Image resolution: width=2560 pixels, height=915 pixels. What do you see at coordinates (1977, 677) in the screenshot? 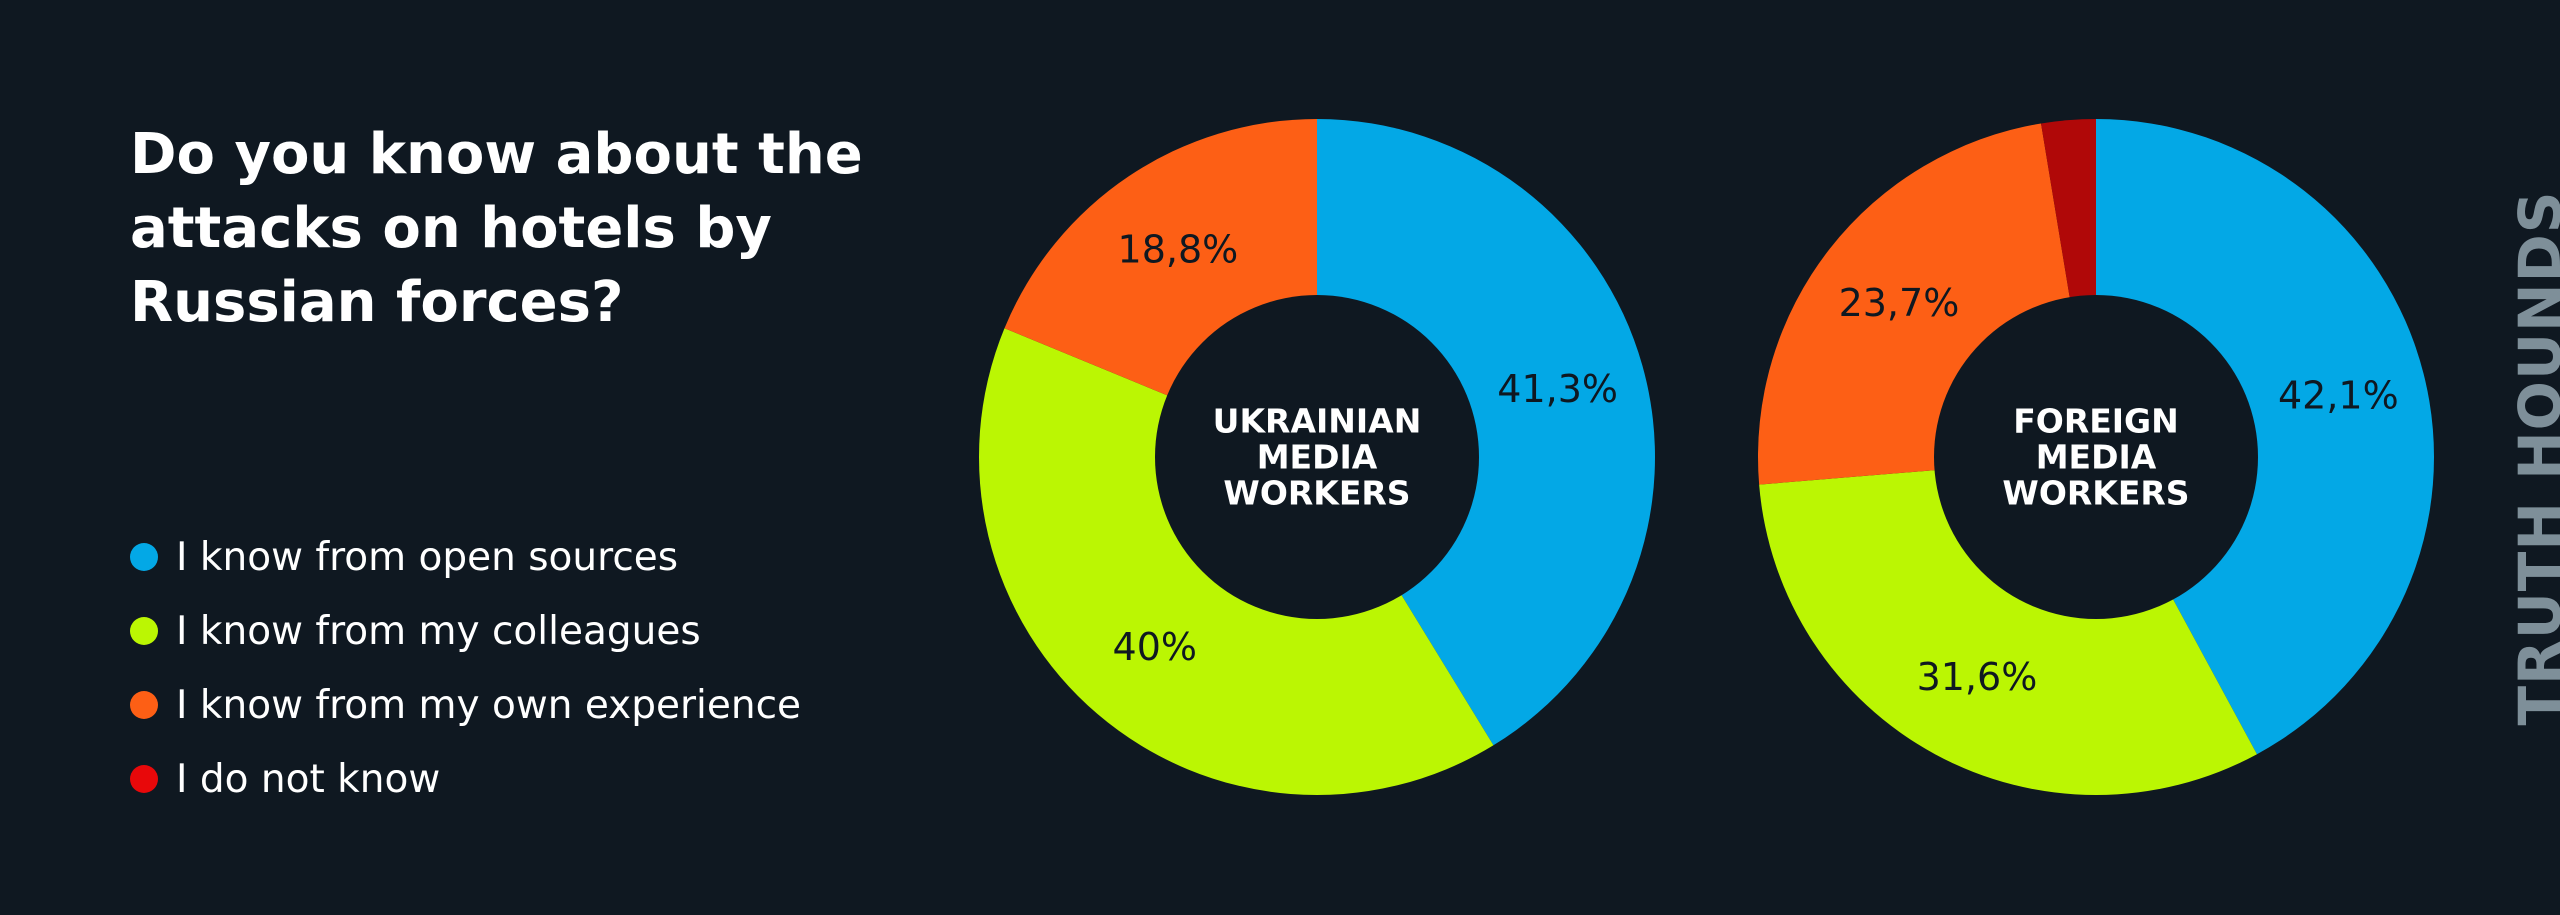
I see `slice-data-label: 31,6%` at bounding box center [1977, 677].